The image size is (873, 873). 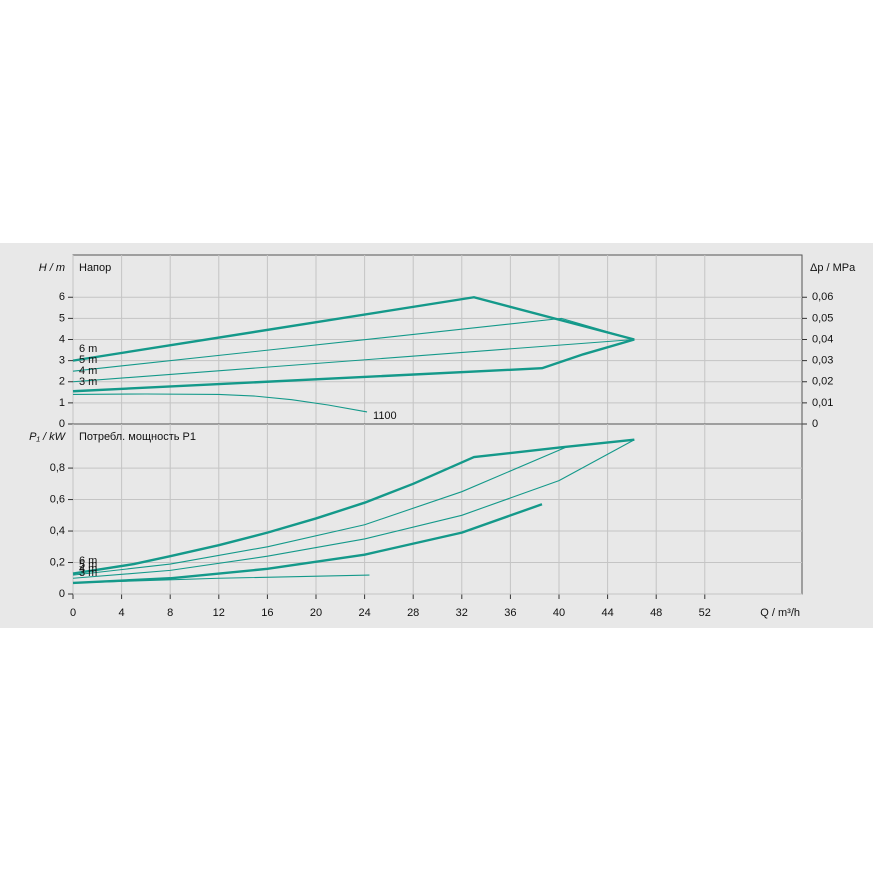 I want to click on y-tick-label: 0,2, so click(x=57, y=562).